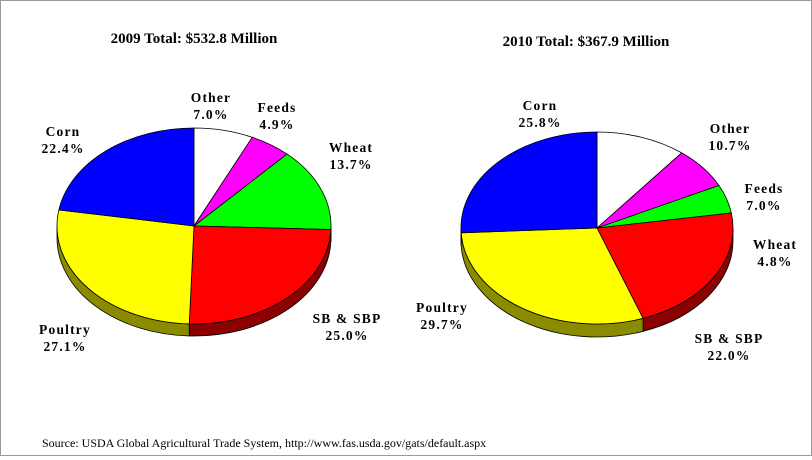 The height and width of the screenshot is (460, 812). I want to click on slice-corn, so click(529, 182).